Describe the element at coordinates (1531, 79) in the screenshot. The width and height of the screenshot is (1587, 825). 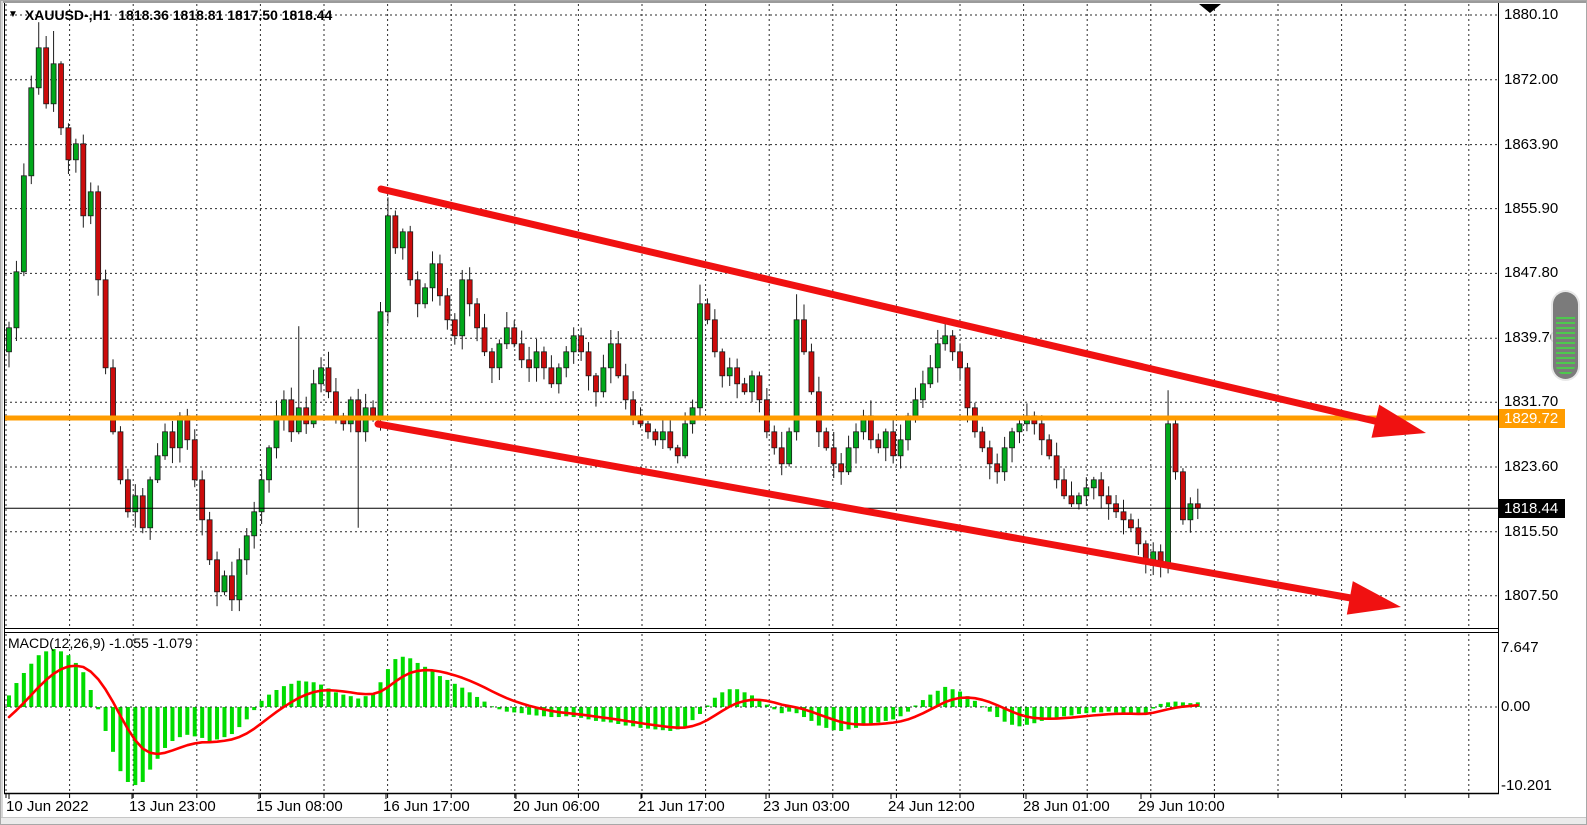
I see `price-tick-label: 1872.00` at that location.